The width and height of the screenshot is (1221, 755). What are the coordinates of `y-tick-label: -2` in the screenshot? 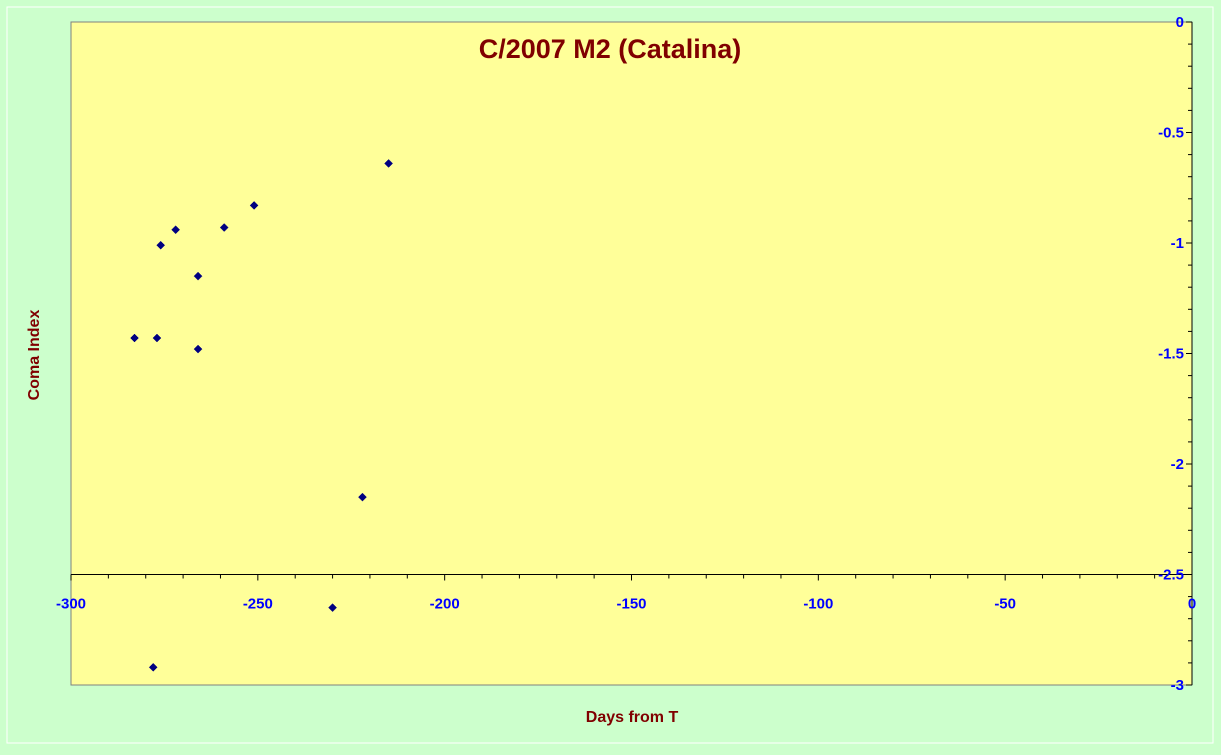 It's located at (1177, 464).